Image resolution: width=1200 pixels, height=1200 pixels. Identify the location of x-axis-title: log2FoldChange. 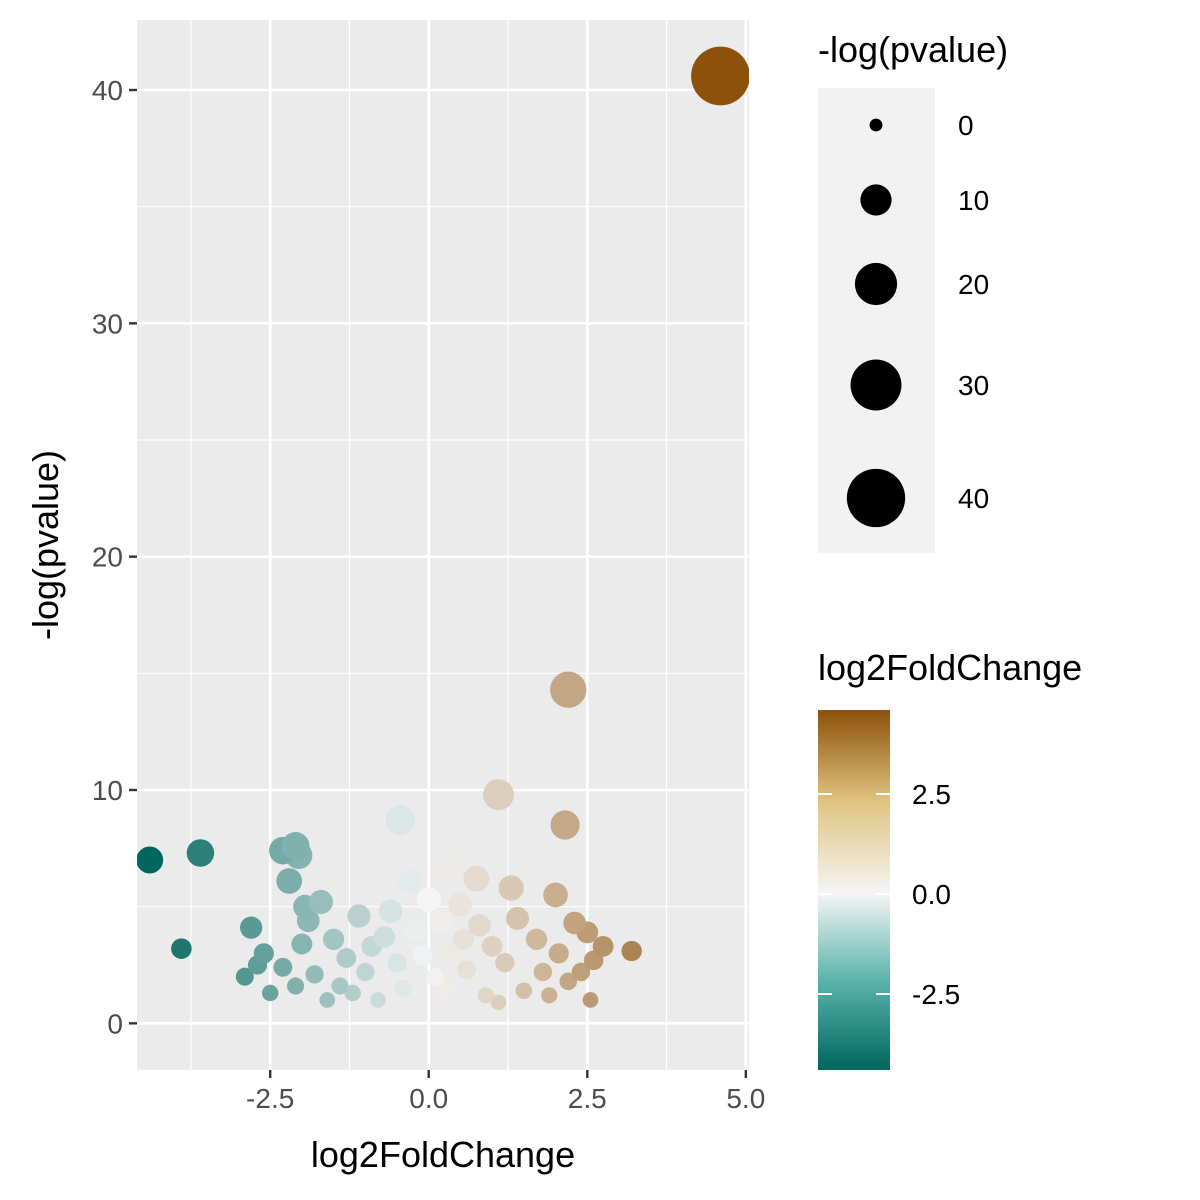
(443, 1154).